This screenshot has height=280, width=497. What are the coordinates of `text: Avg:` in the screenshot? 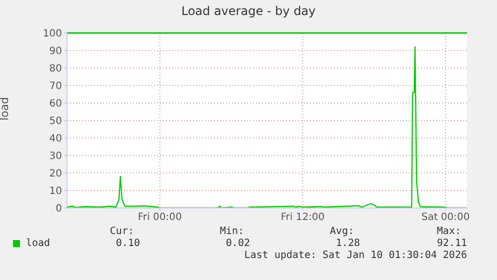 It's located at (342, 231).